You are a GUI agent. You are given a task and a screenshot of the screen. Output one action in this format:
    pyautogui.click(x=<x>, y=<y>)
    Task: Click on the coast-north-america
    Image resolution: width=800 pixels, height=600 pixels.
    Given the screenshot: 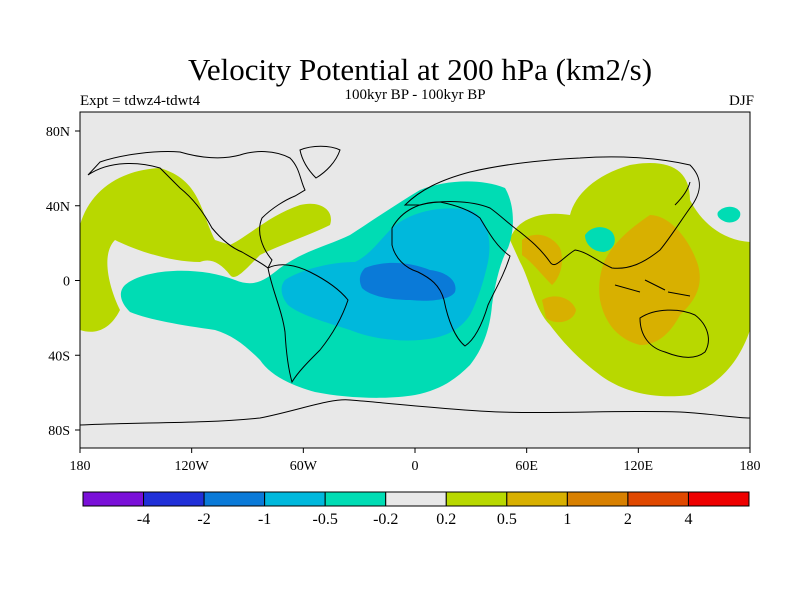 What is the action you would take?
    pyautogui.click(x=196, y=210)
    